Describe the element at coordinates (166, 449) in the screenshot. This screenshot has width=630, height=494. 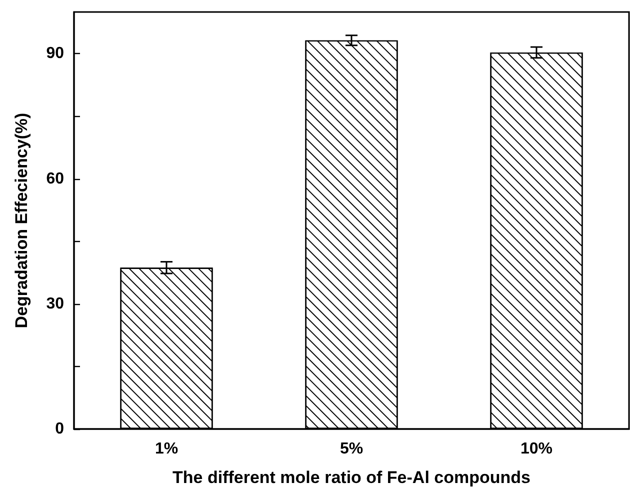
I see `x-tick-label: 1%` at that location.